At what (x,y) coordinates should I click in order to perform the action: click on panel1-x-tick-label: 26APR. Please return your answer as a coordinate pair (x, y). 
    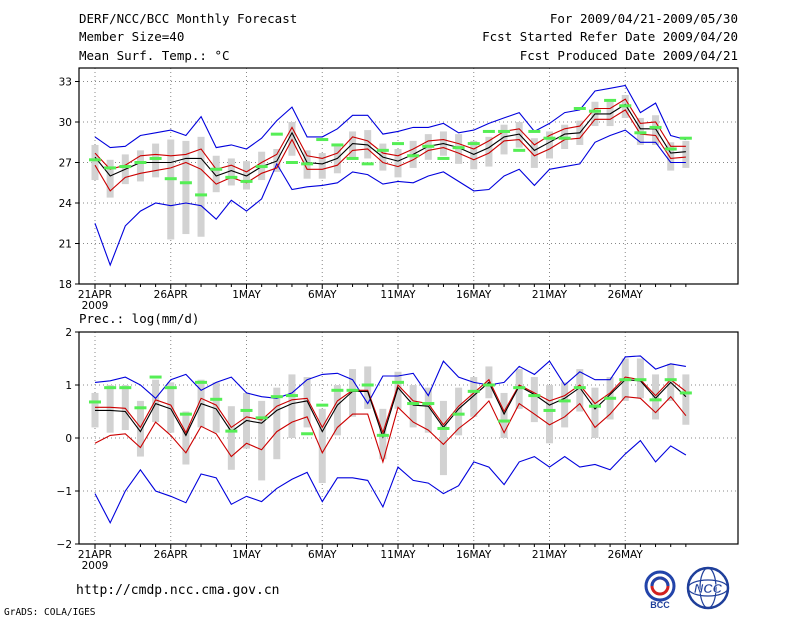
    Looking at the image, I should click on (171, 295).